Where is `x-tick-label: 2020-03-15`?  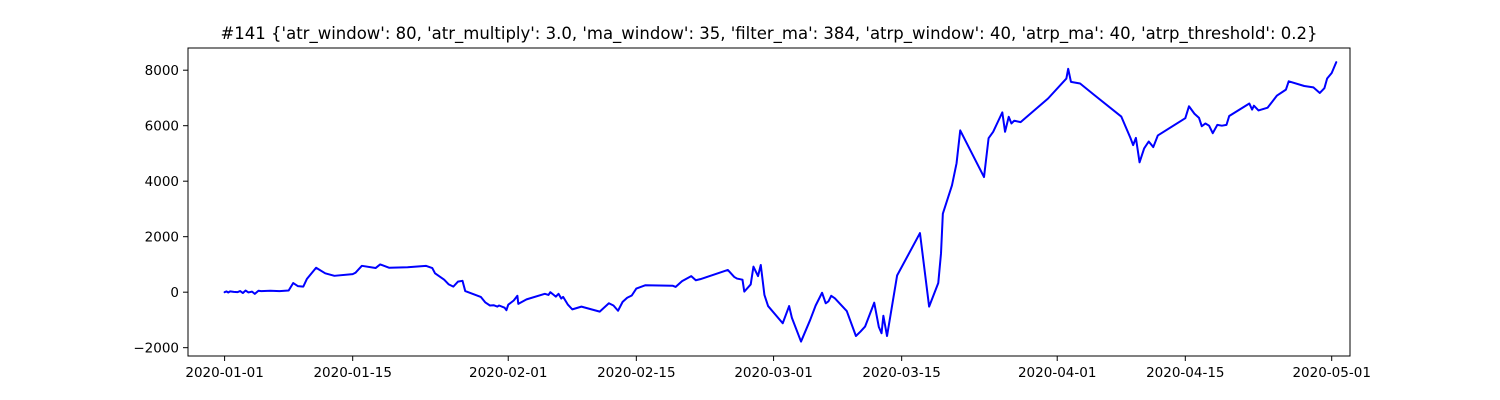
x-tick-label: 2020-03-15 is located at coordinates (901, 373).